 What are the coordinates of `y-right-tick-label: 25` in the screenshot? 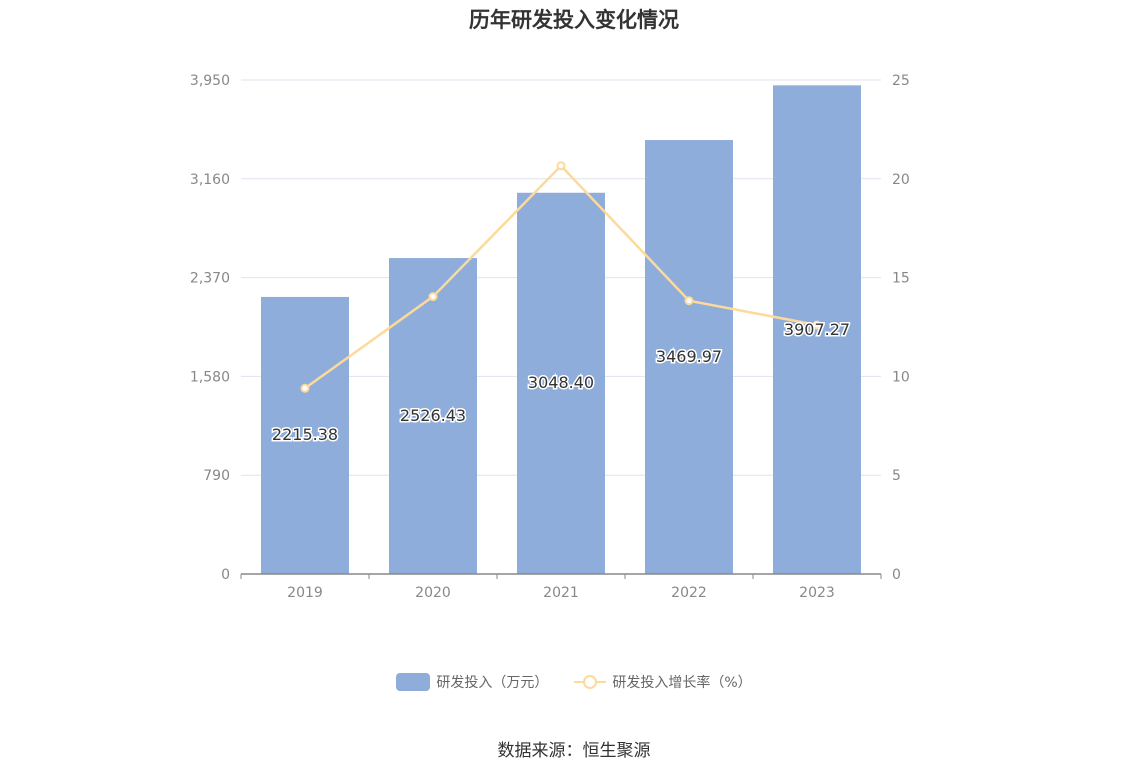 It's located at (901, 81).